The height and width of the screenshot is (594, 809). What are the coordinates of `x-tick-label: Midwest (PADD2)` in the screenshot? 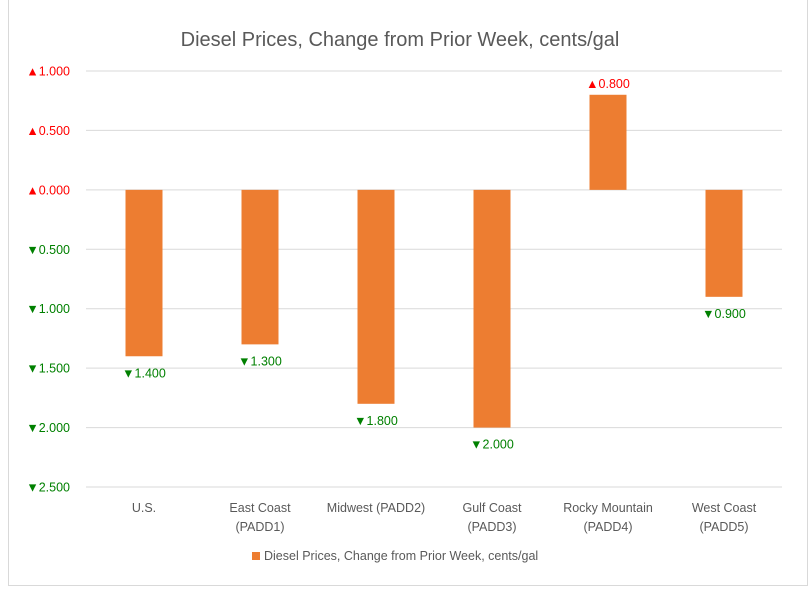 It's located at (376, 508).